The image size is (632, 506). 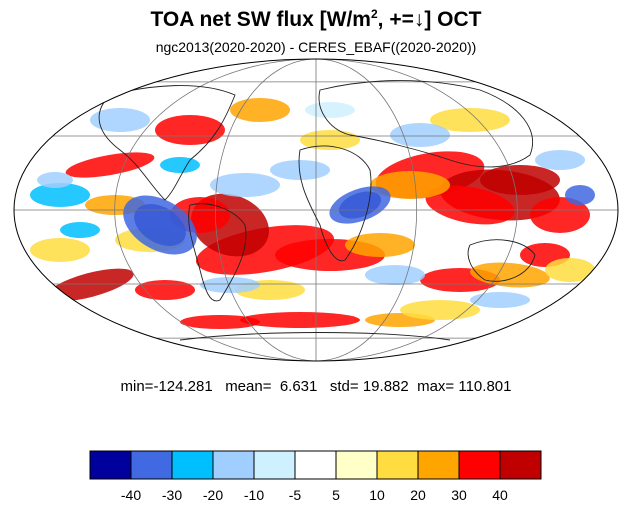 I want to click on stat-std-value: 19.882, so click(x=385, y=386).